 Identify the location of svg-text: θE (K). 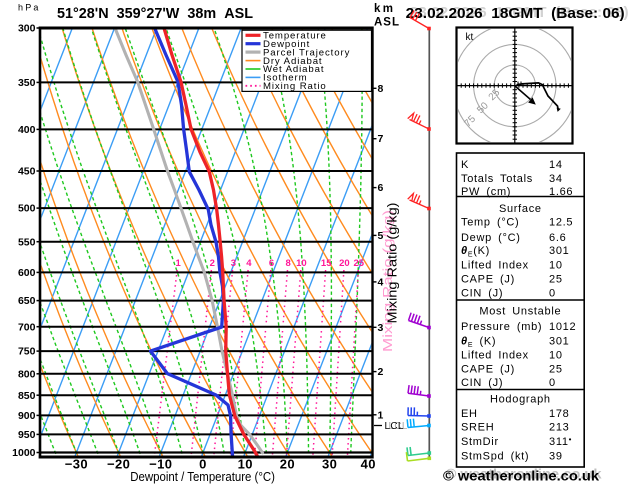
(478, 342).